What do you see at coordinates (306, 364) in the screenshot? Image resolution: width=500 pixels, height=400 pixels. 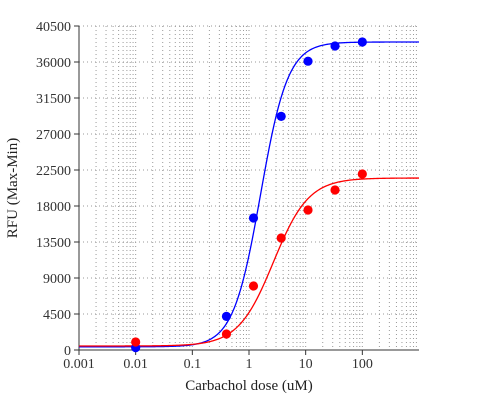 I see `x-tick-label: 10` at bounding box center [306, 364].